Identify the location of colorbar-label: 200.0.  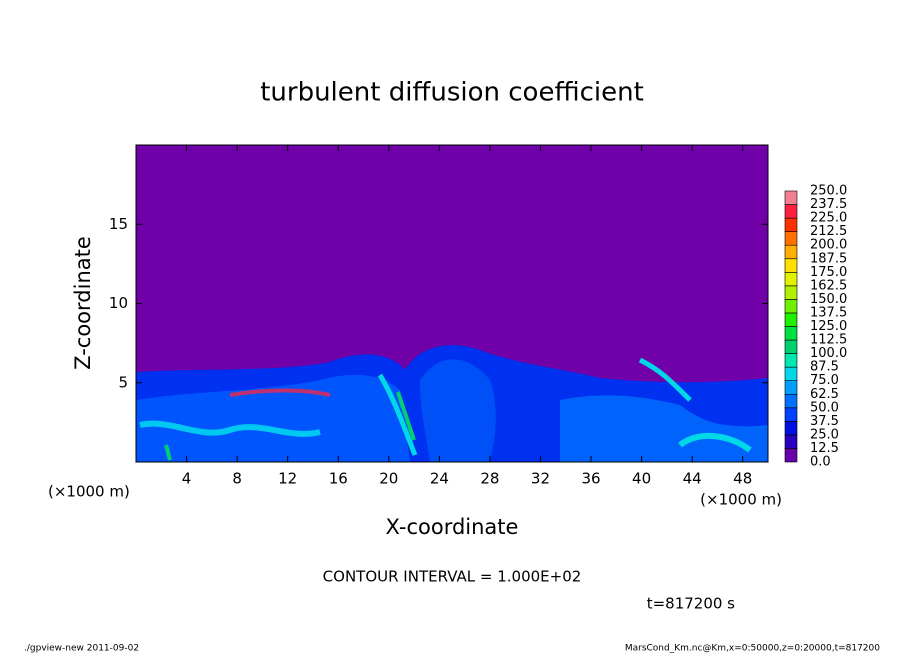
(828, 245).